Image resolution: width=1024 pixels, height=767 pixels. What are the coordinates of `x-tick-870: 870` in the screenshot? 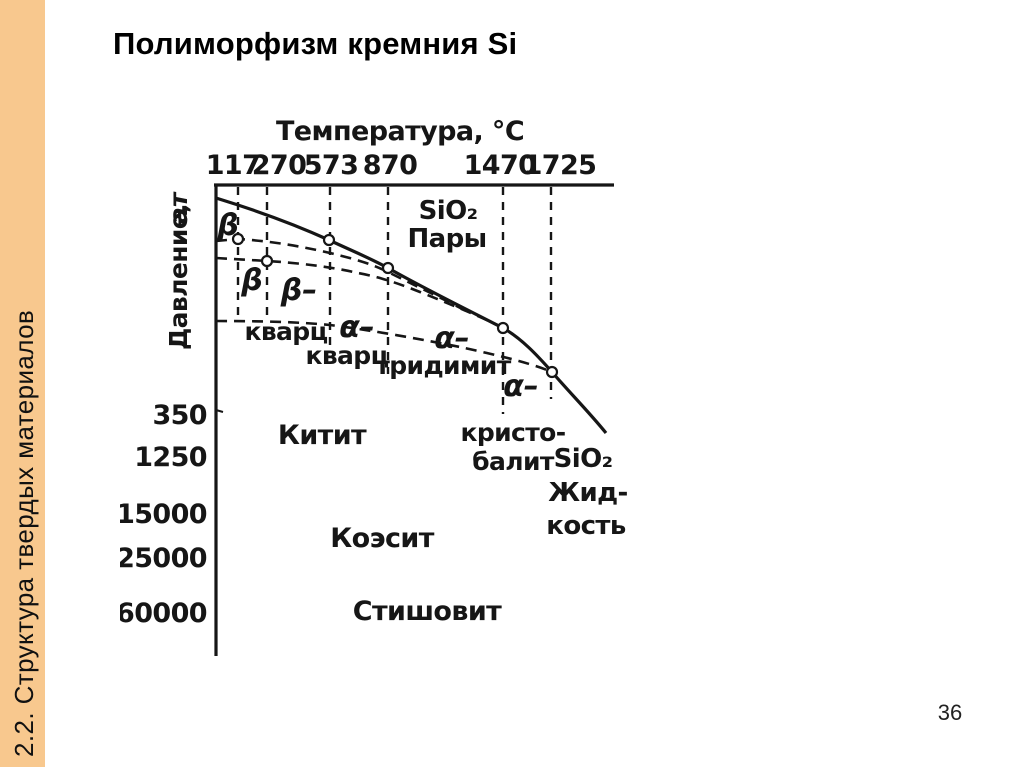 It's located at (390, 165).